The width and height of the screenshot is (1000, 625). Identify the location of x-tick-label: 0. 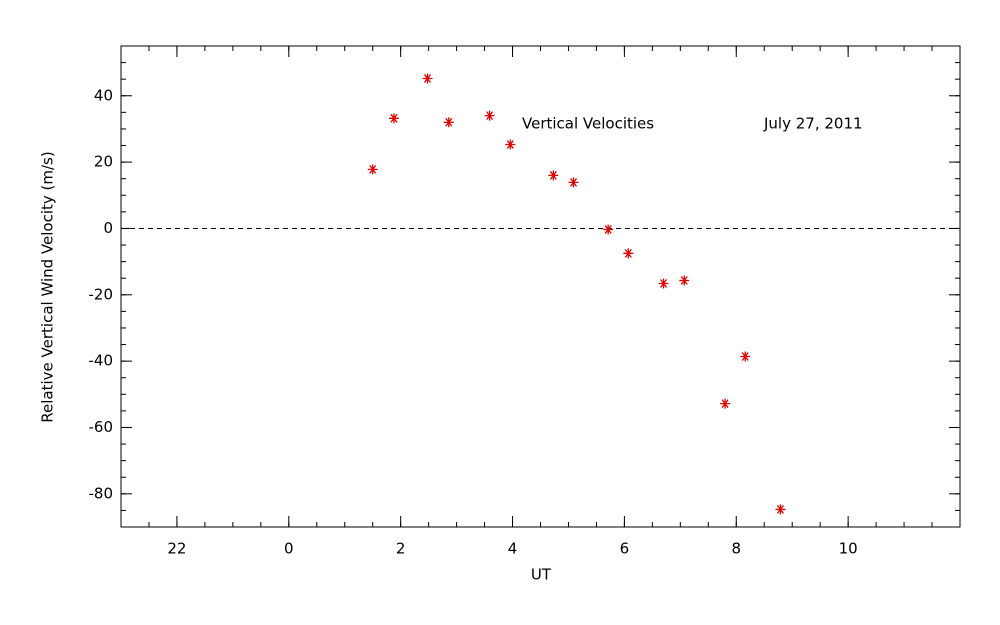
(289, 549).